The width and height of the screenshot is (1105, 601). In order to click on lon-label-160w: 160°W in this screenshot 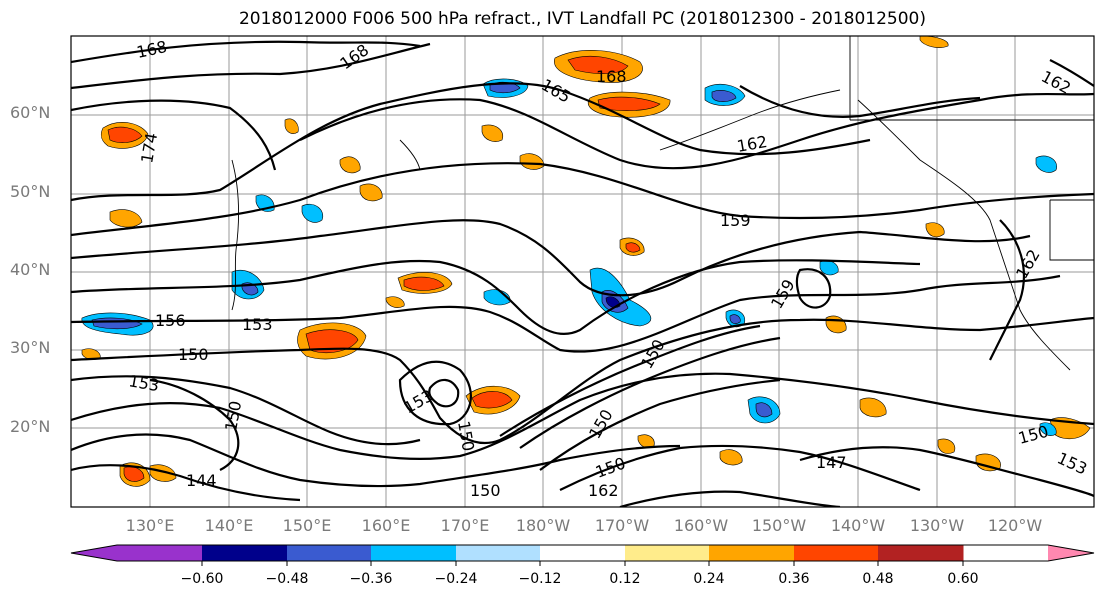, I will do `click(701, 525)`.